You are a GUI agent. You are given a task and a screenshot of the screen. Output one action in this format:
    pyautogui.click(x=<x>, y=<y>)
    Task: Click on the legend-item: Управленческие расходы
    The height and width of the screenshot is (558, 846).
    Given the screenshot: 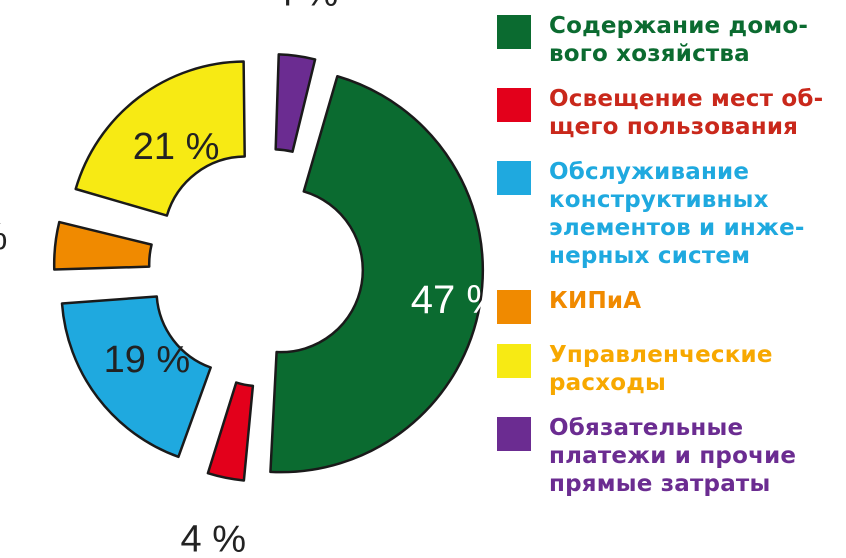 What is the action you would take?
    pyautogui.click(x=669, y=369)
    